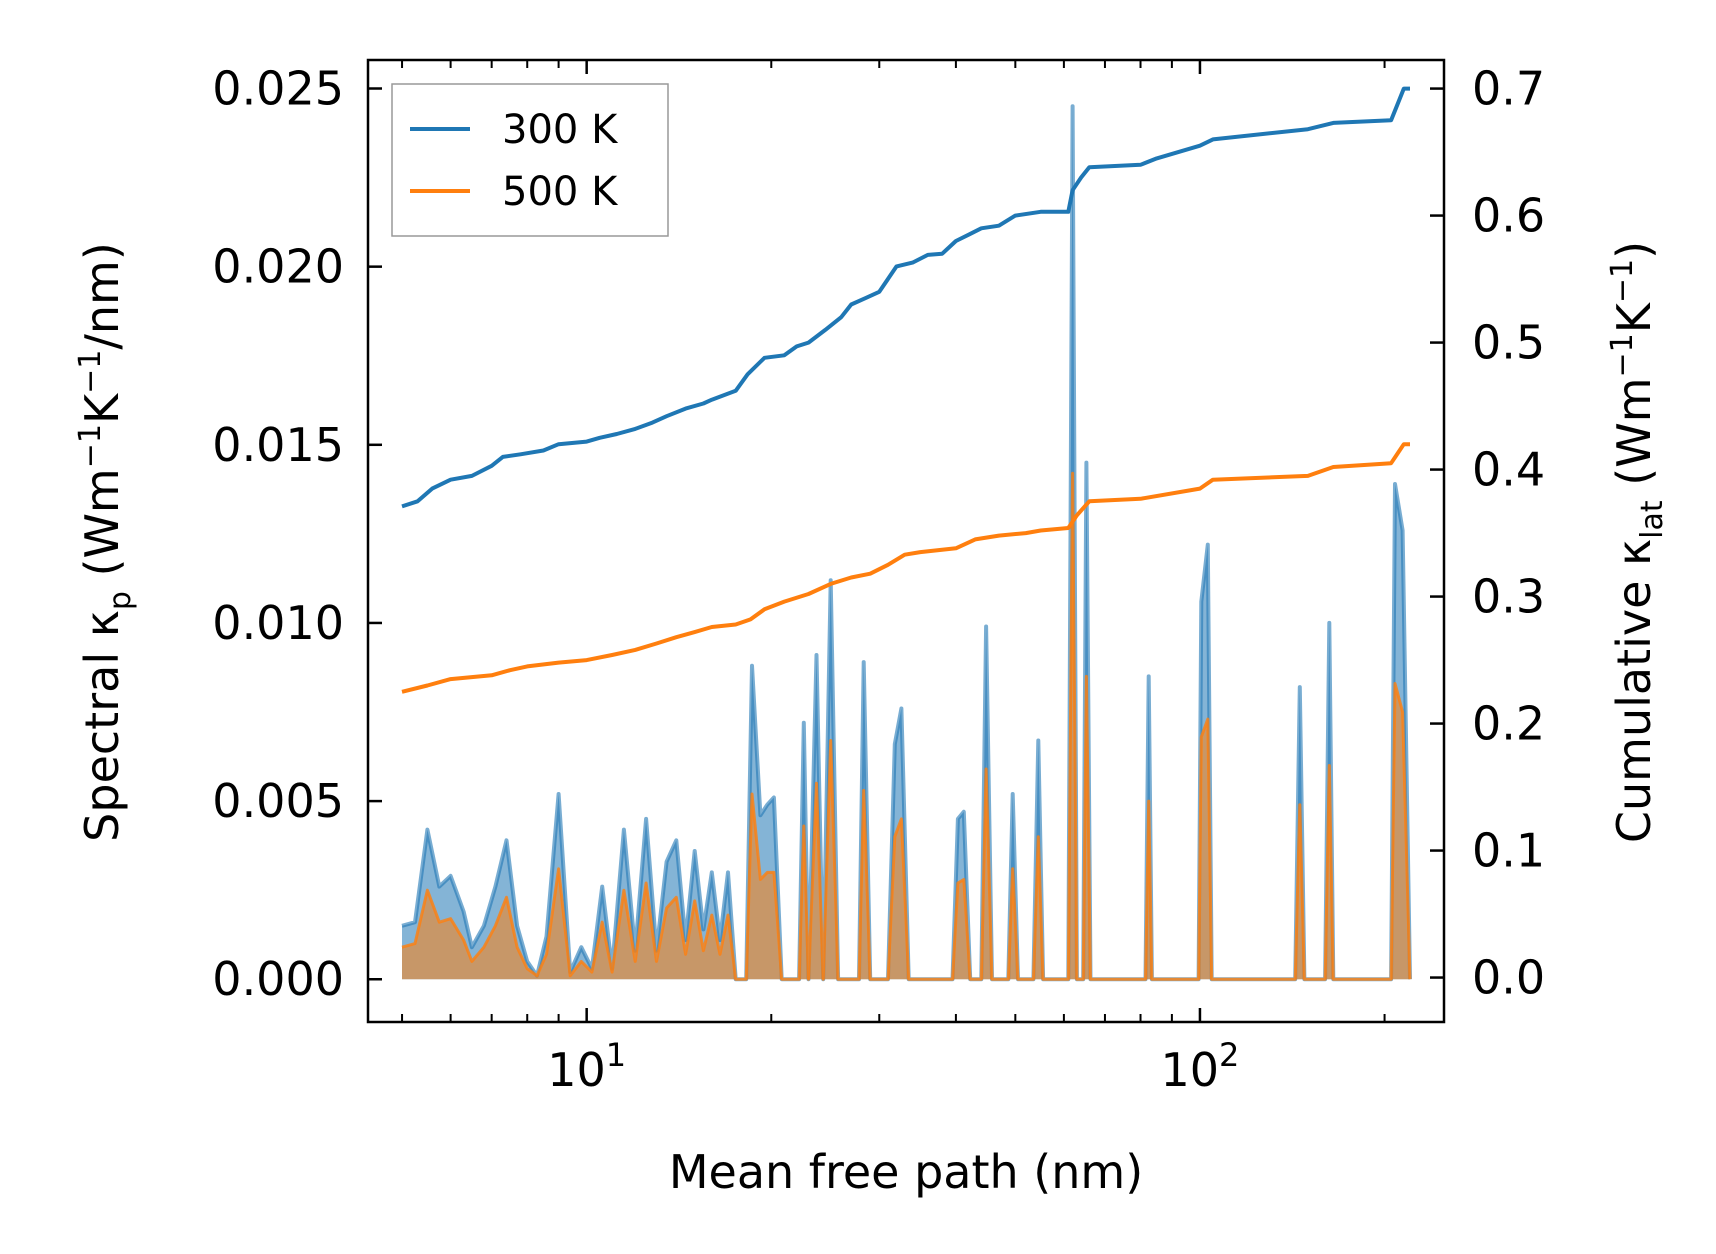 This screenshot has width=1716, height=1254. What do you see at coordinates (586, 1066) in the screenshot?
I see `x-tick-label: 10¹` at bounding box center [586, 1066].